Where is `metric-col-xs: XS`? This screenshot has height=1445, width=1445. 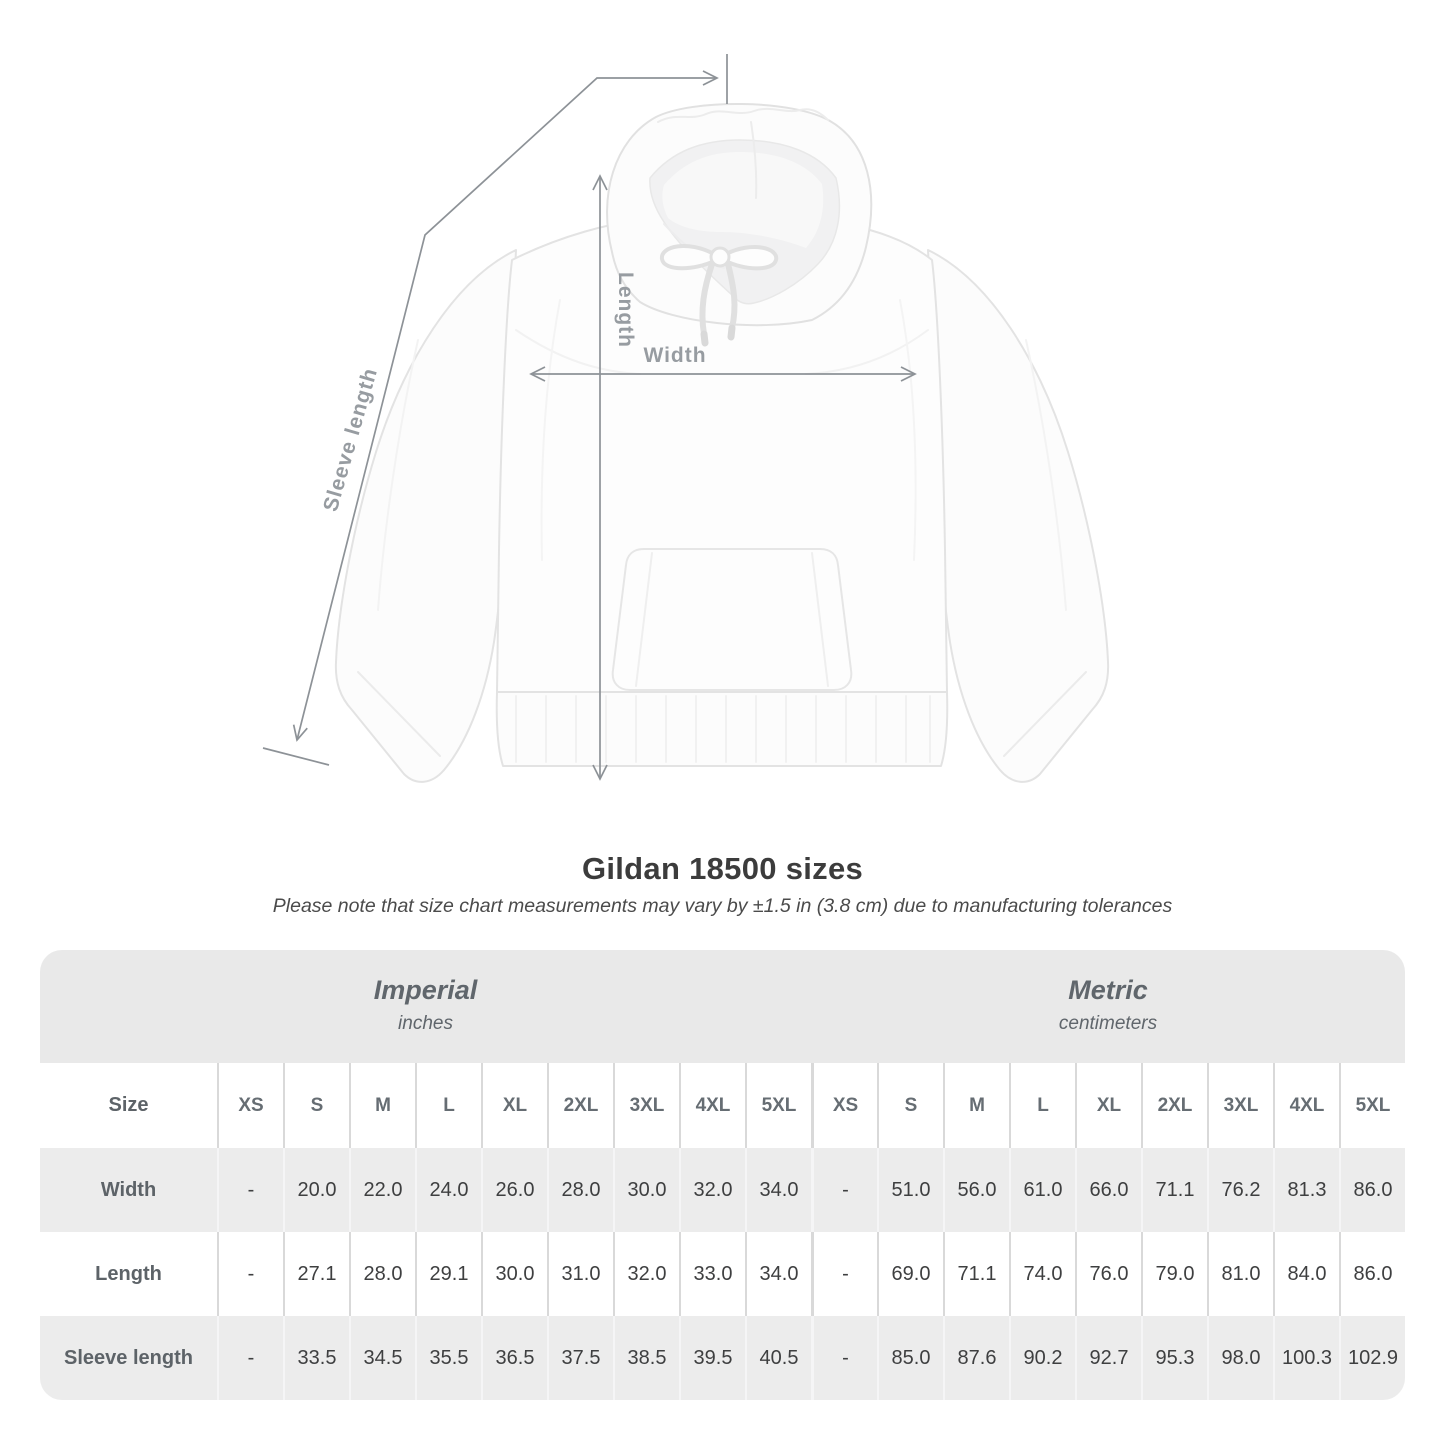
metric-col-xs: XS is located at coordinates (844, 1105).